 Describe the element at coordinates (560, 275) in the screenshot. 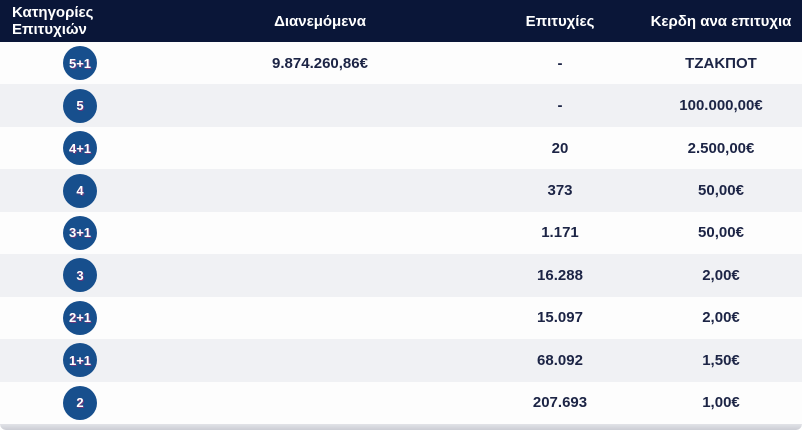

I see `wins-cell: 16.288` at that location.